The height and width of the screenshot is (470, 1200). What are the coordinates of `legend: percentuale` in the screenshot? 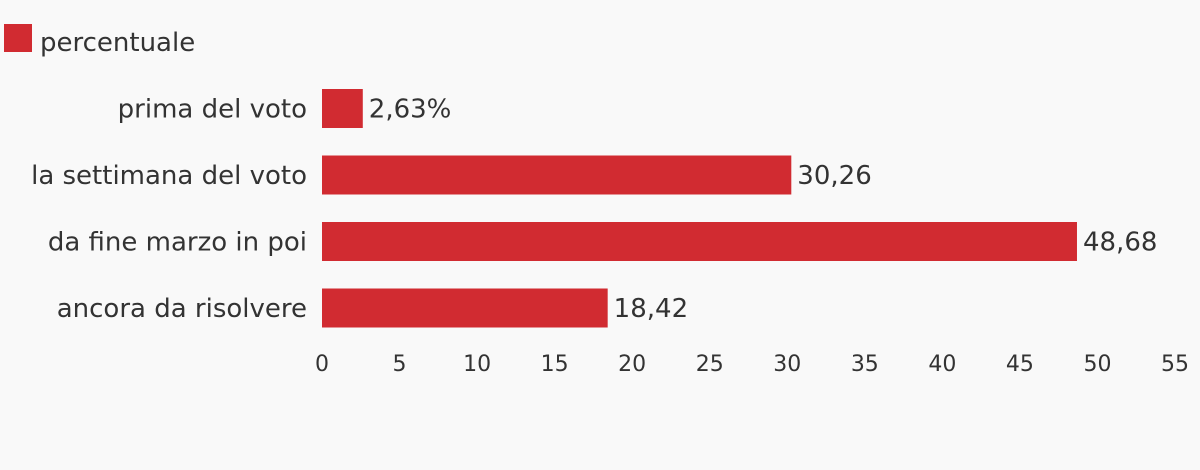 It's located at (99, 41).